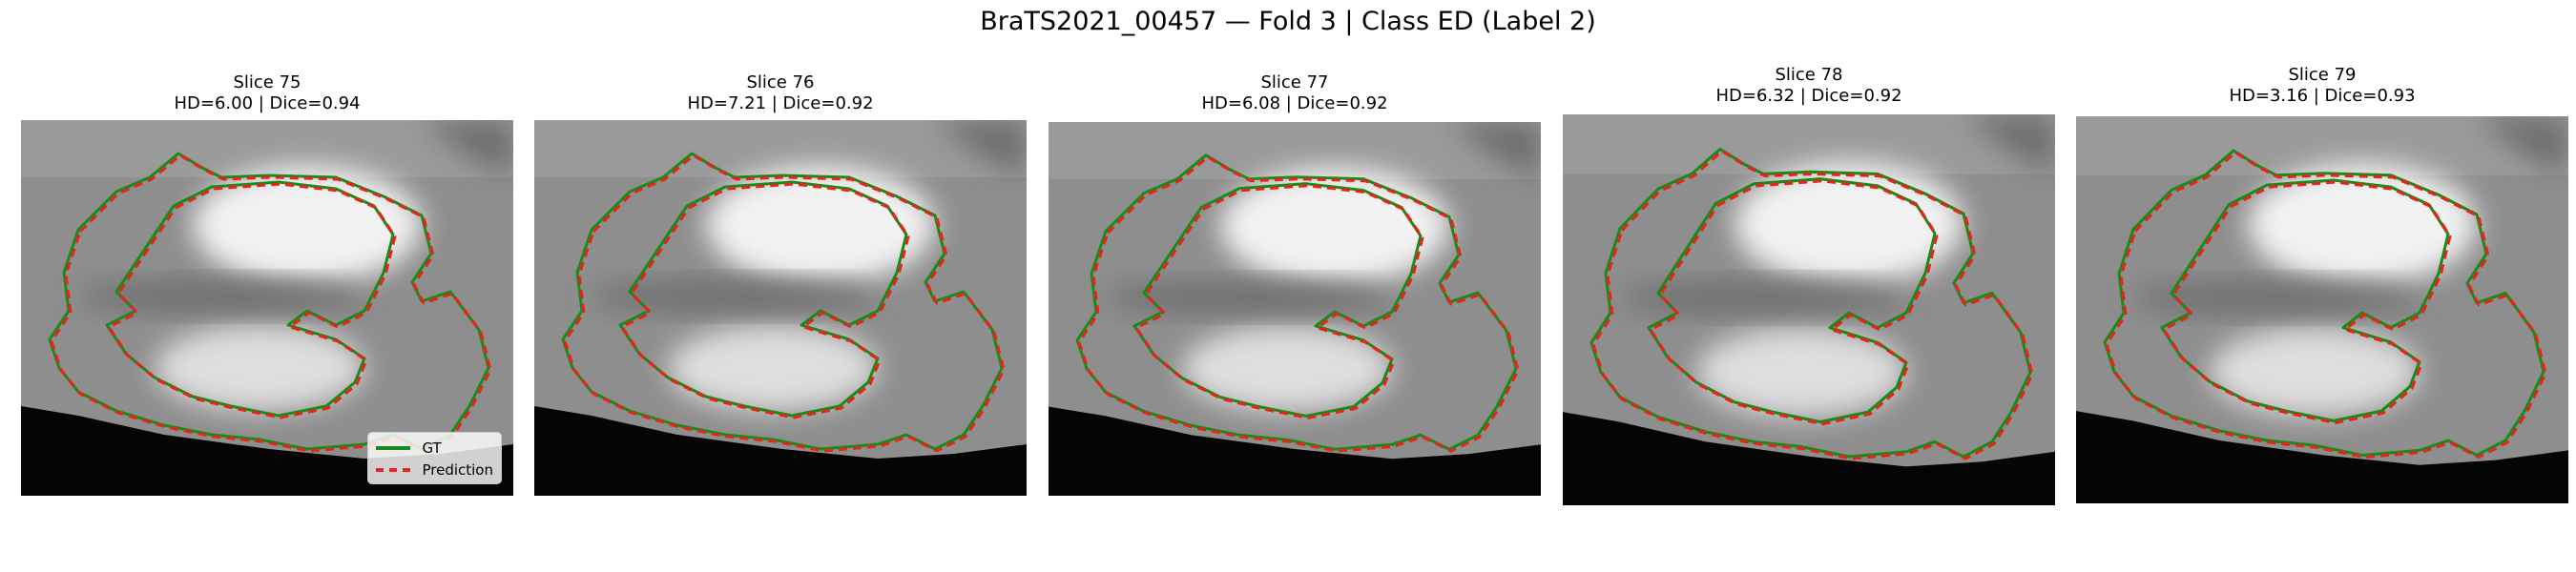 The width and height of the screenshot is (2576, 572). Describe the element at coordinates (2322, 96) in the screenshot. I see `metrics-label: HD=3.16 | Dice=0.93` at that location.